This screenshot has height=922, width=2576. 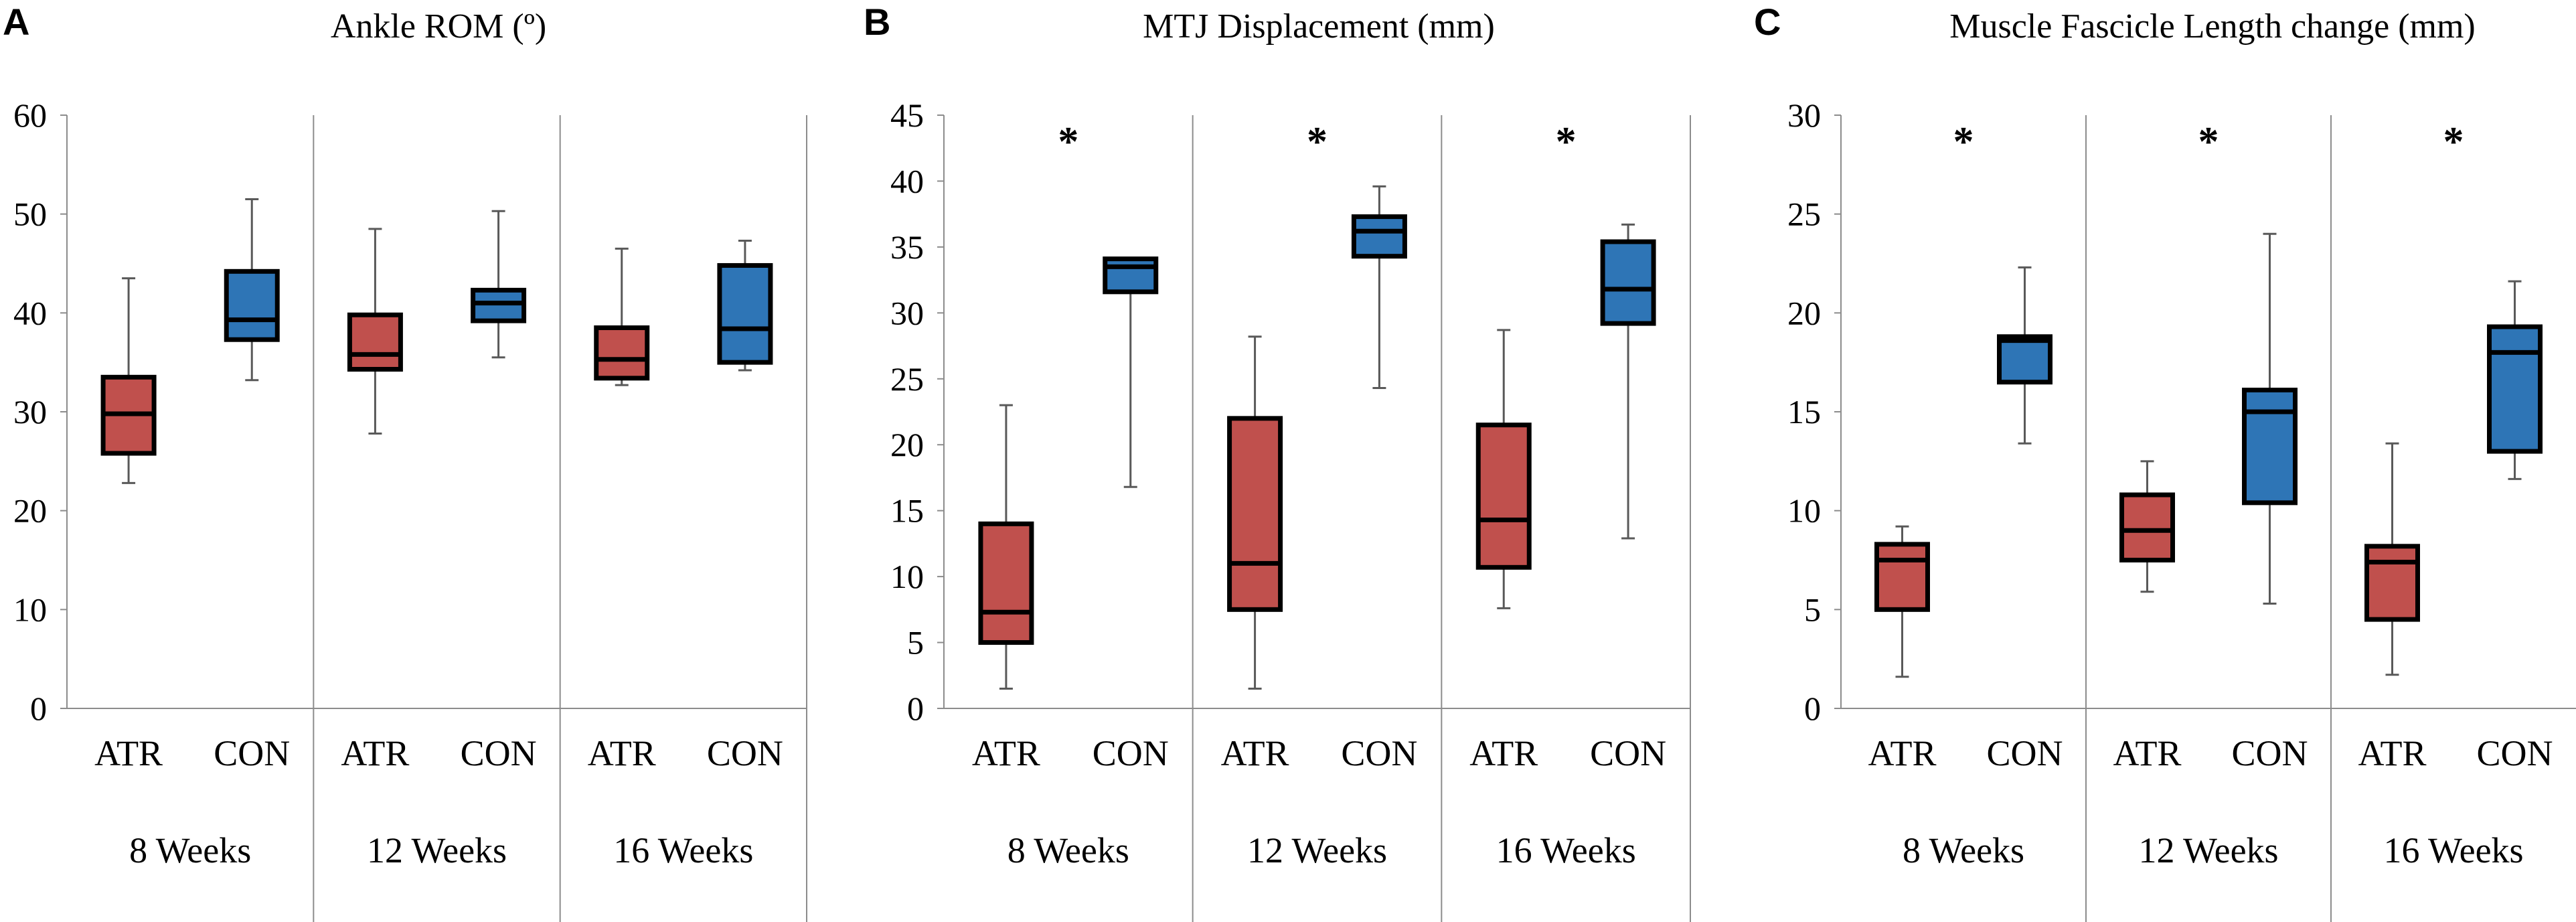 I want to click on panel-b-y-tick-label: 20, so click(x=907, y=444).